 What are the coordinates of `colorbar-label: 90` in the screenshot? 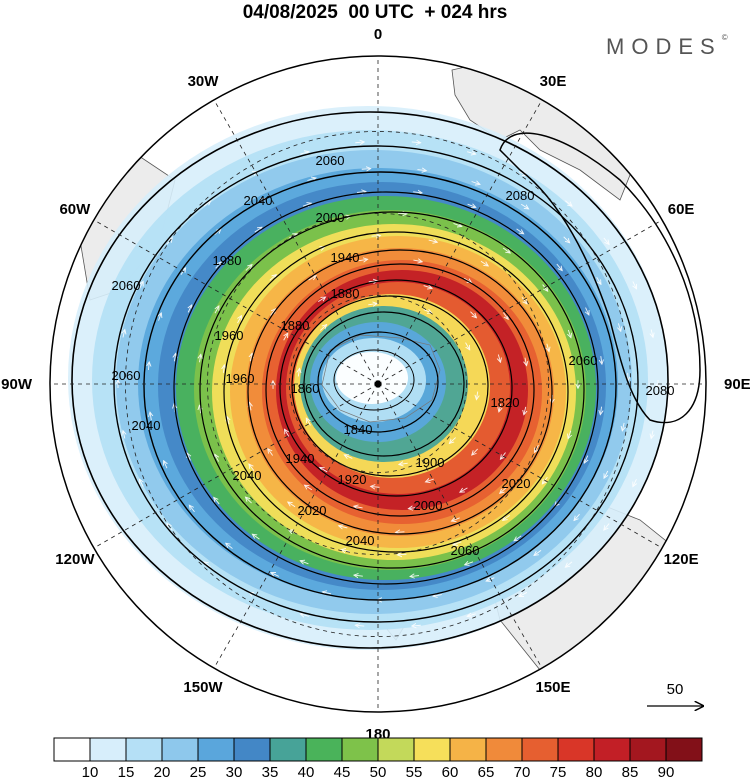 It's located at (666, 772).